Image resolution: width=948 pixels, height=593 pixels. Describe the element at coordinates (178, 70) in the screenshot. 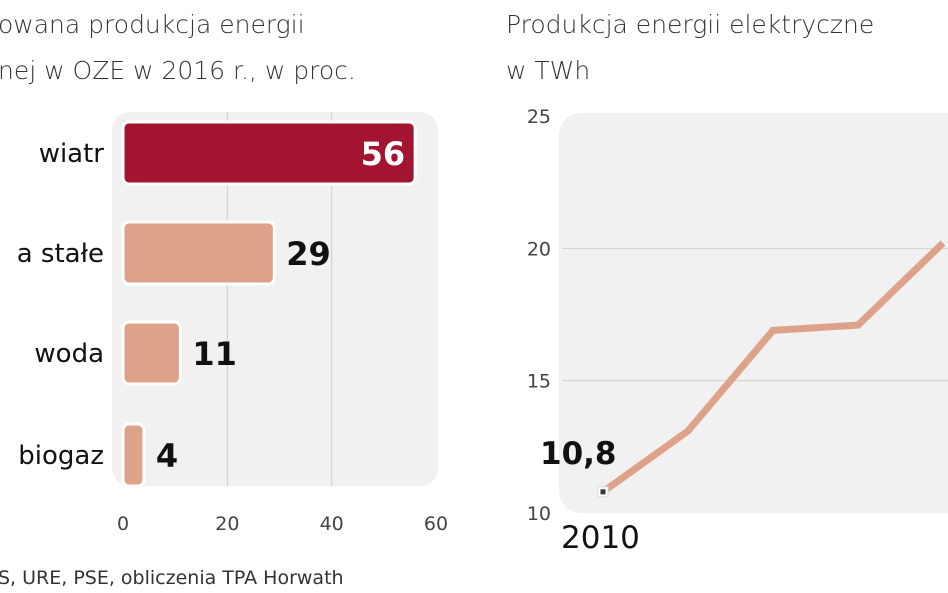

I see `bar-chart-title-line-2: nej w OZE w 2016 r., w proc.` at that location.